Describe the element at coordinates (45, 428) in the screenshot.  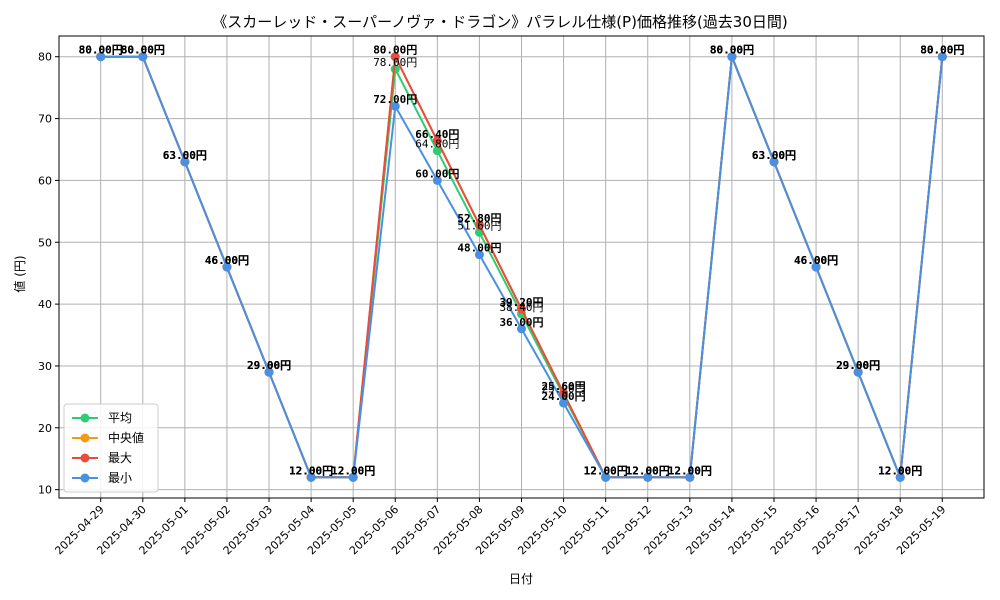
I see `y-tick-label: 20` at that location.